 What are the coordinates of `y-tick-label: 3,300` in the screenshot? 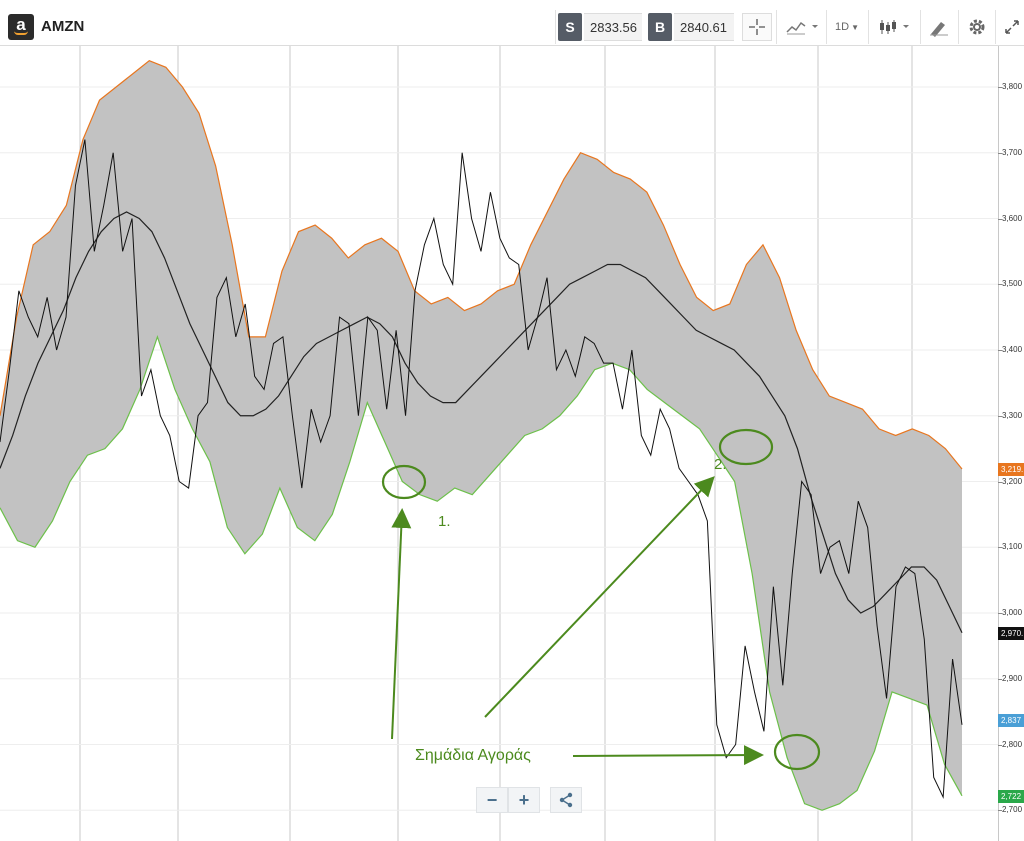 It's located at (1012, 415).